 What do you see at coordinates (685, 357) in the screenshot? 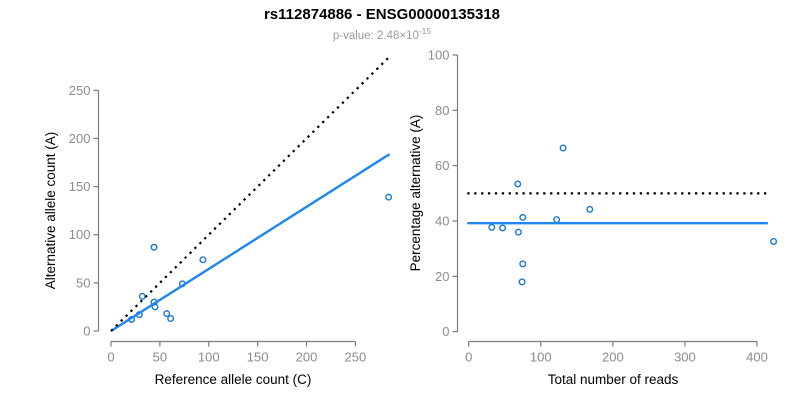
I see `x-tick-label: 300` at bounding box center [685, 357].